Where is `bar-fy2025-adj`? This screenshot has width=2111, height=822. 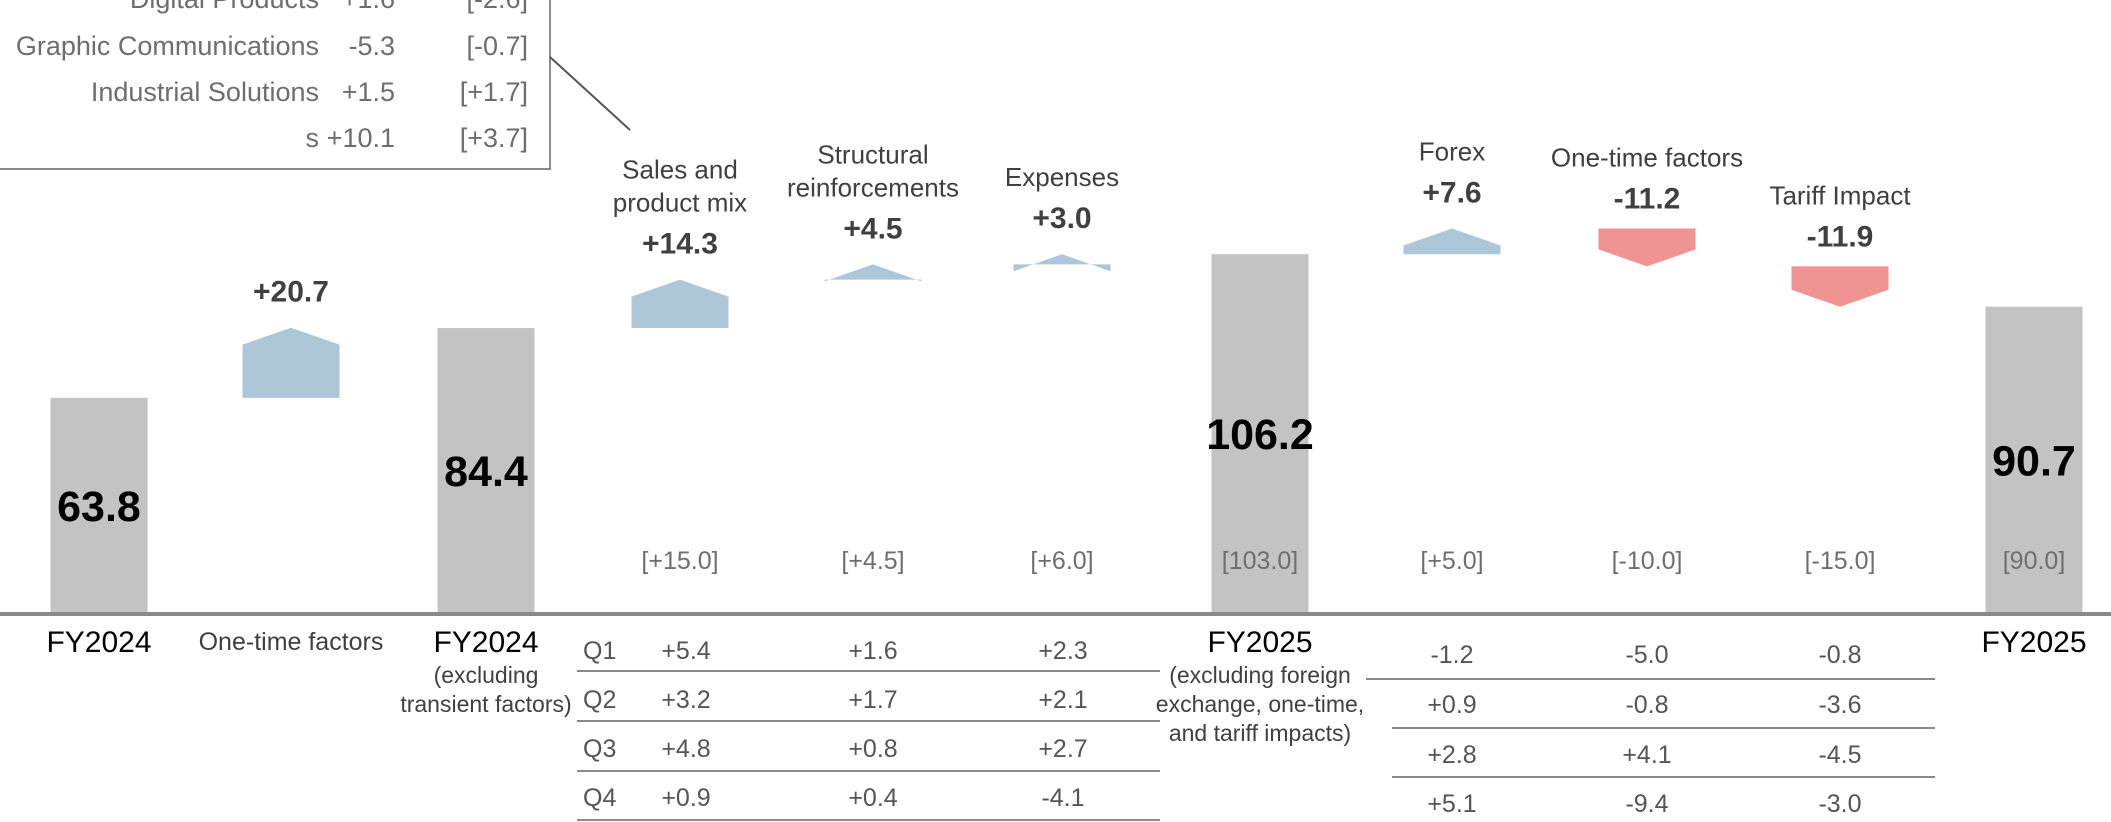
bar-fy2025-adj is located at coordinates (1260, 434).